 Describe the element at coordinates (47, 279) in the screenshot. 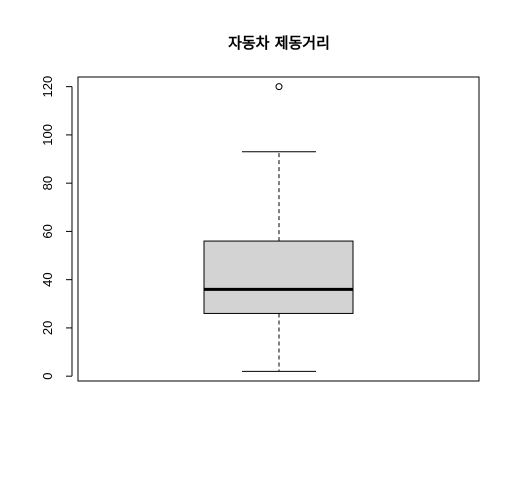

I see `y-tick-label: 40` at that location.